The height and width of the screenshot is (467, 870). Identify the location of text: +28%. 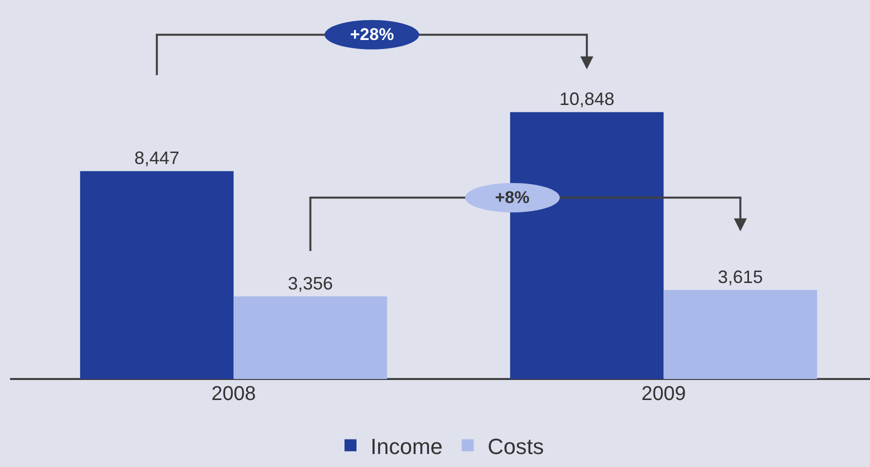
(372, 34).